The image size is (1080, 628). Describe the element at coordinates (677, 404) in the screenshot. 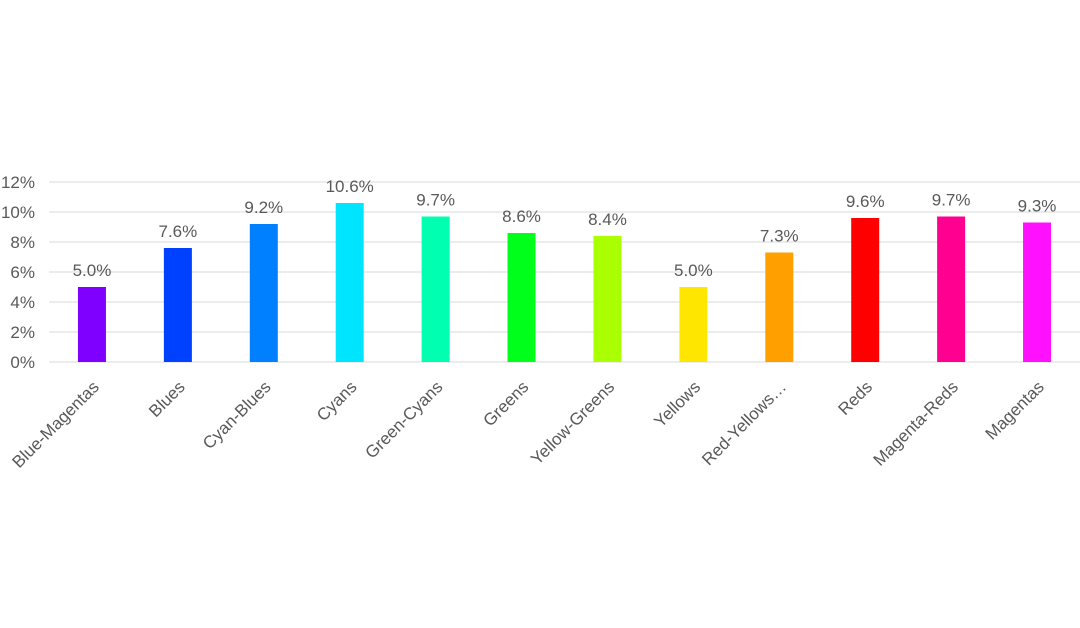

I see `x-category-label: Yellows` at that location.